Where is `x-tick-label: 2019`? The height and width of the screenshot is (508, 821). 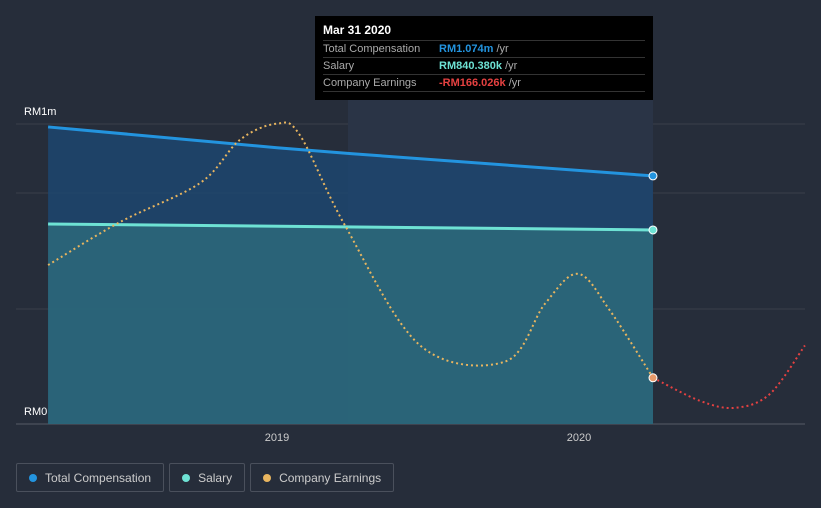
x-tick-label: 2019 is located at coordinates (277, 438).